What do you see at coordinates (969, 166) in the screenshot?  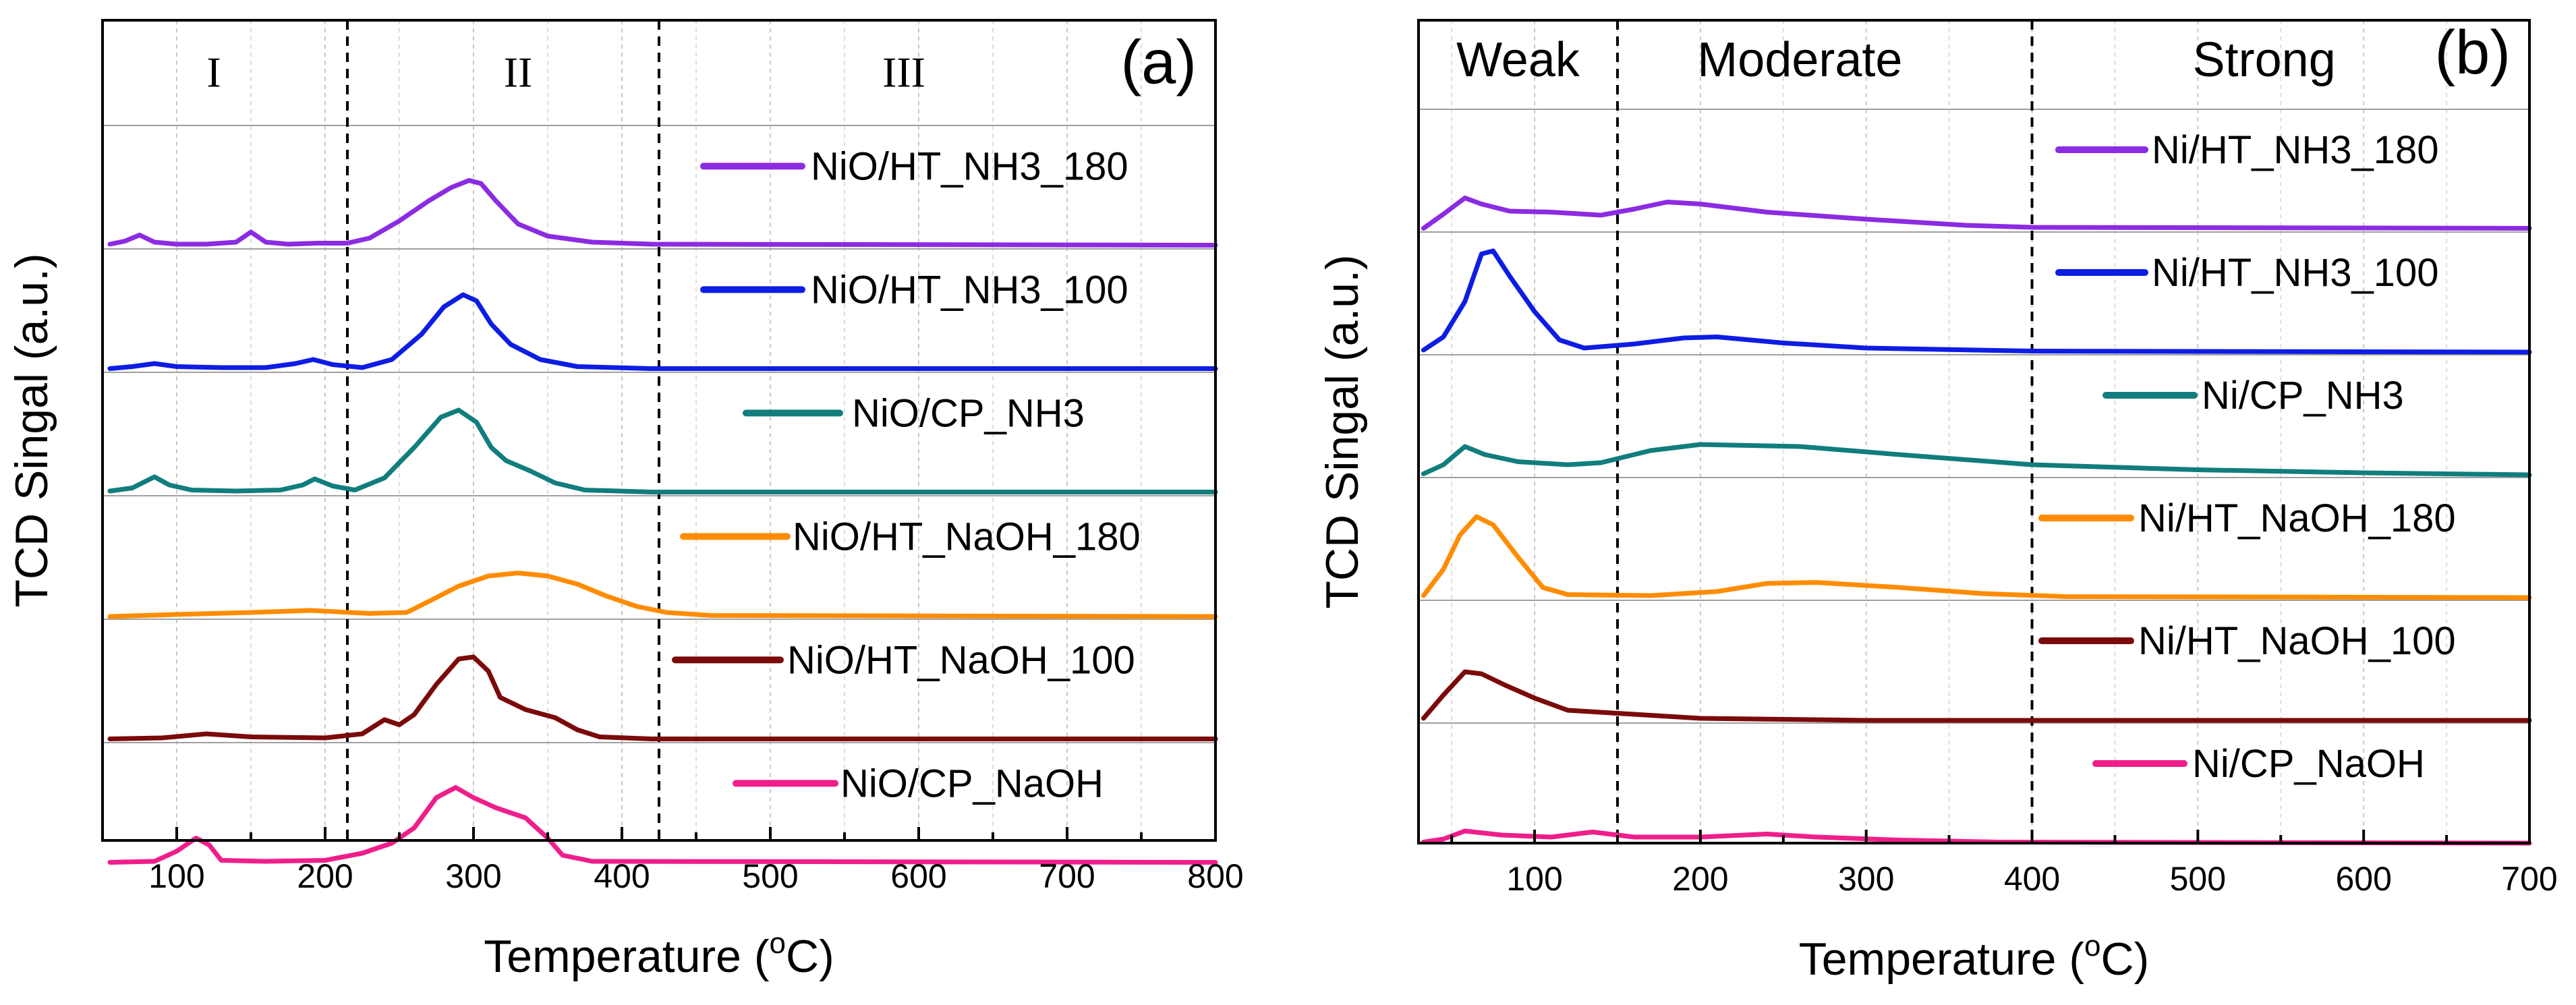 I see `legend-label: NiO/HT_NH3_180` at bounding box center [969, 166].